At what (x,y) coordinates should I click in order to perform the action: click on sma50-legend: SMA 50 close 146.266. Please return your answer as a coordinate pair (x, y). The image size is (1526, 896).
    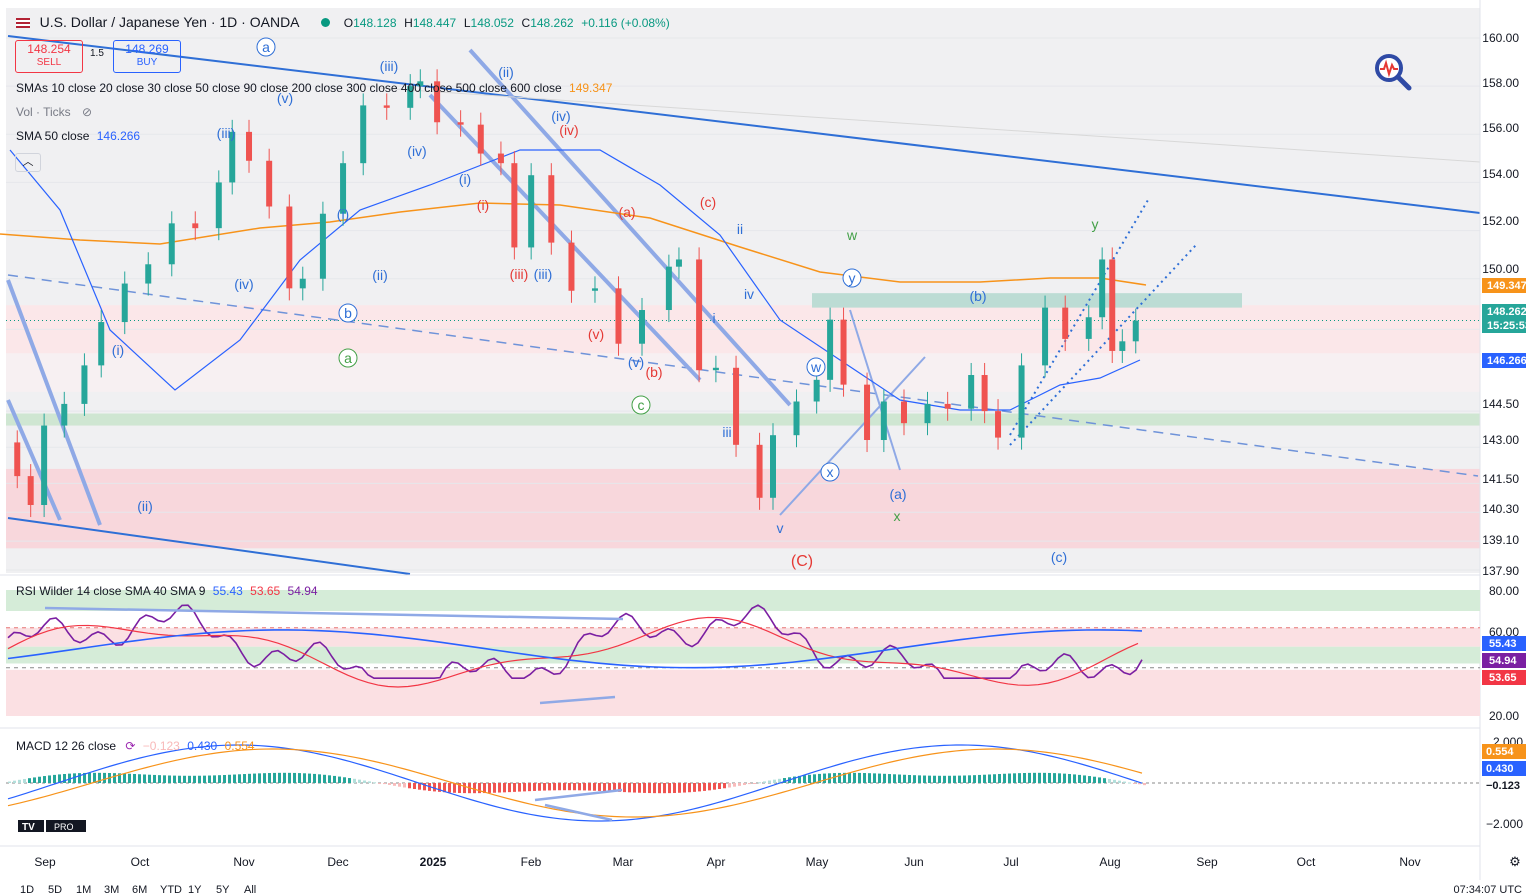
    Looking at the image, I should click on (78, 136).